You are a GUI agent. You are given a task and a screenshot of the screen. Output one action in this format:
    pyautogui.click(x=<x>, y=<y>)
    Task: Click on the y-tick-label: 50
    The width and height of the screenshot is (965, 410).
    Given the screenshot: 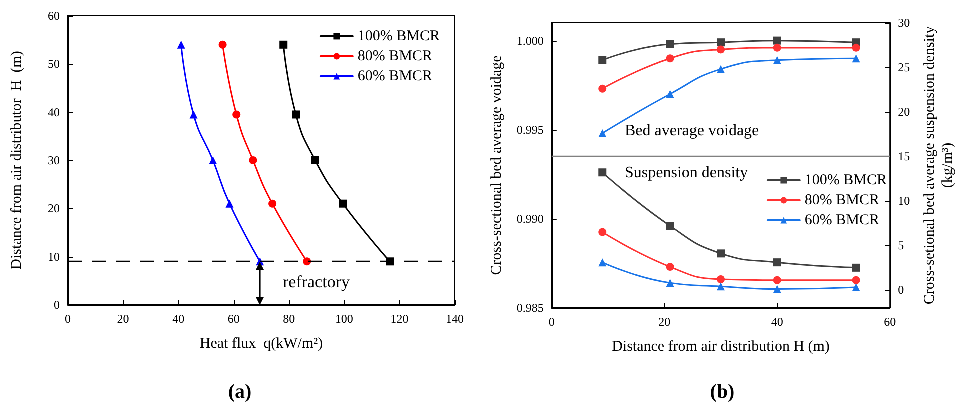 What is the action you would take?
    pyautogui.click(x=54, y=64)
    